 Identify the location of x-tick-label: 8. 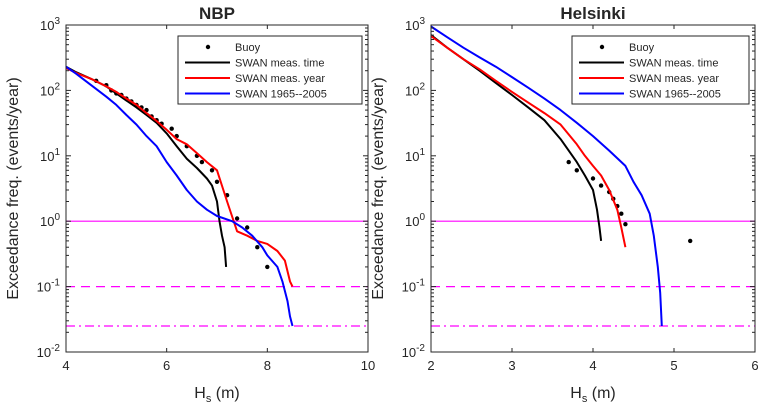
(267, 365).